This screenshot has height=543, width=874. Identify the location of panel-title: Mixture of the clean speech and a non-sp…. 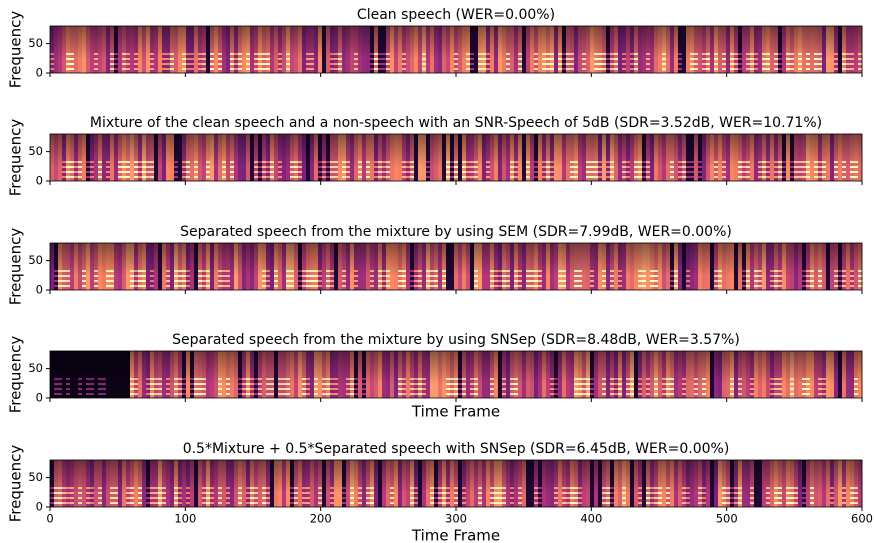
(456, 123).